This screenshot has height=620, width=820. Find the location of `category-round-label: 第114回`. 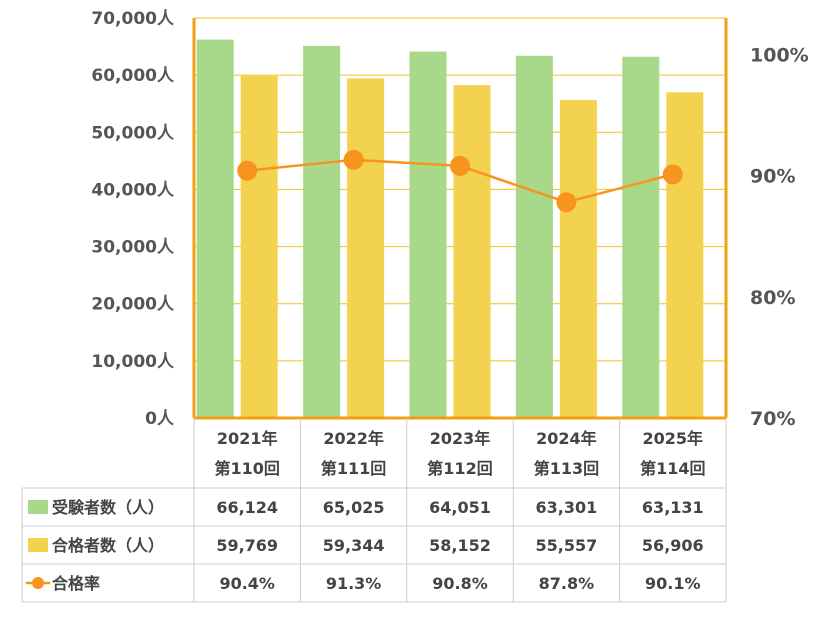

category-round-label: 第114回 is located at coordinates (672, 468).